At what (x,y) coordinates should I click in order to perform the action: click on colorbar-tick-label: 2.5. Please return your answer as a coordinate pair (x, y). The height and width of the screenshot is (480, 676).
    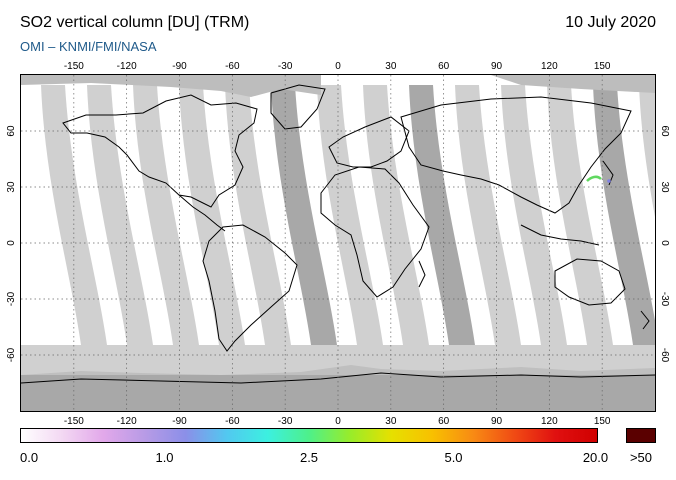
    Looking at the image, I should click on (309, 457).